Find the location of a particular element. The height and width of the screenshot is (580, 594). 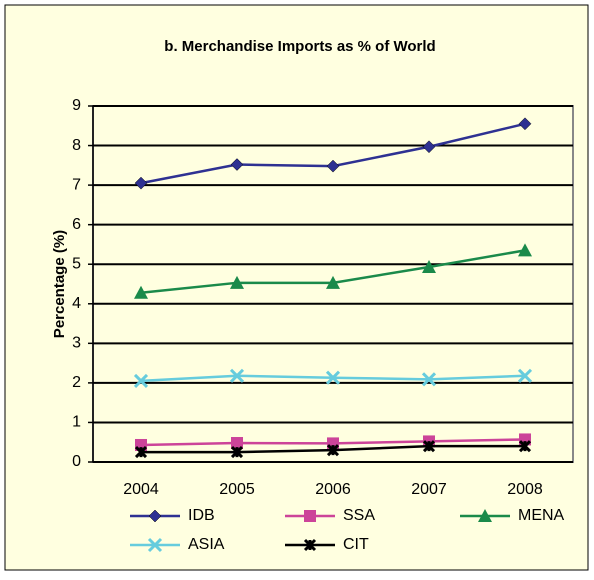

x-tick-label: 2005 is located at coordinates (237, 489).